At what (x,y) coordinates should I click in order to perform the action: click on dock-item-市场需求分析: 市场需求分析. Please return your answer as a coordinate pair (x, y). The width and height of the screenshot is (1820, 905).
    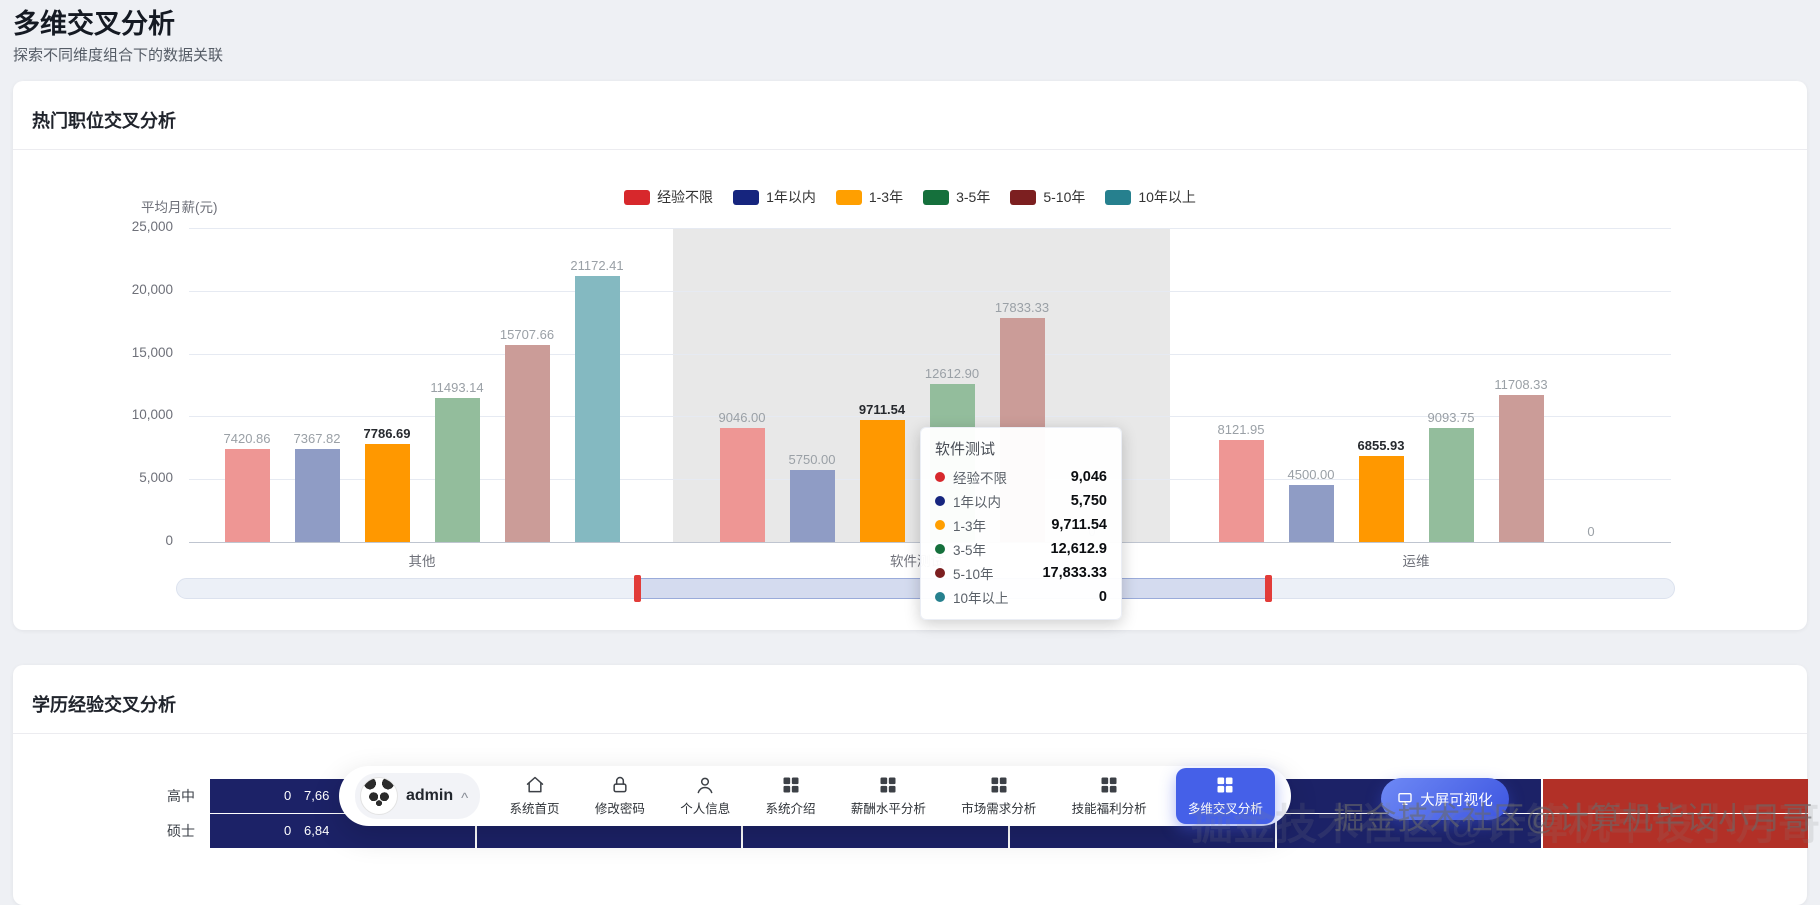
    Looking at the image, I should click on (998, 796).